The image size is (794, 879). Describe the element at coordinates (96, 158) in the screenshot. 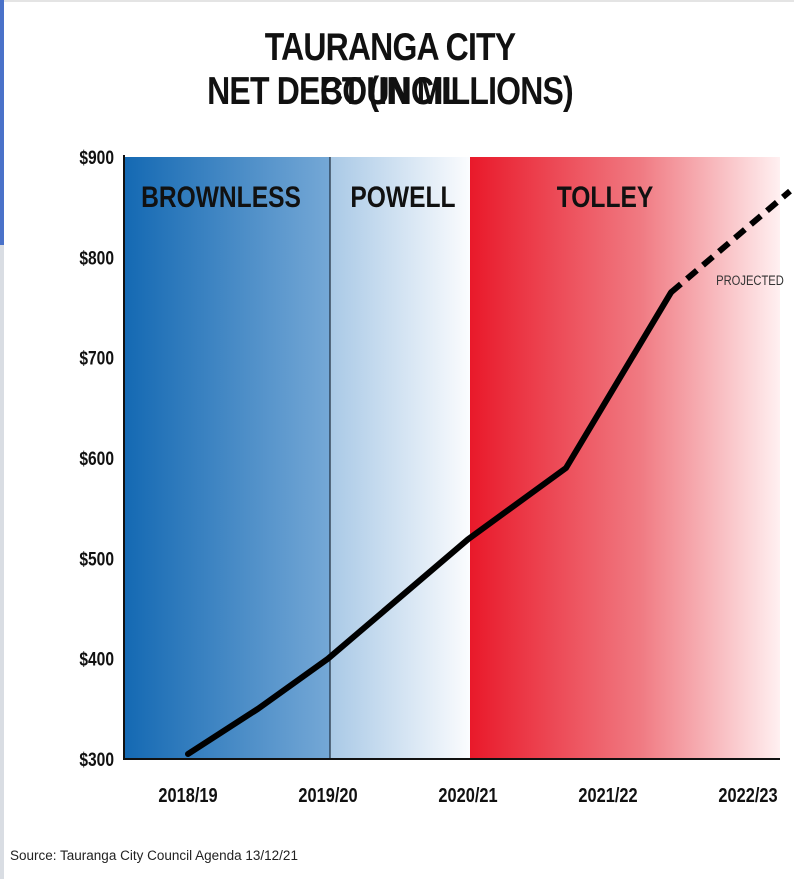

I see `y-tick-label: $900` at that location.